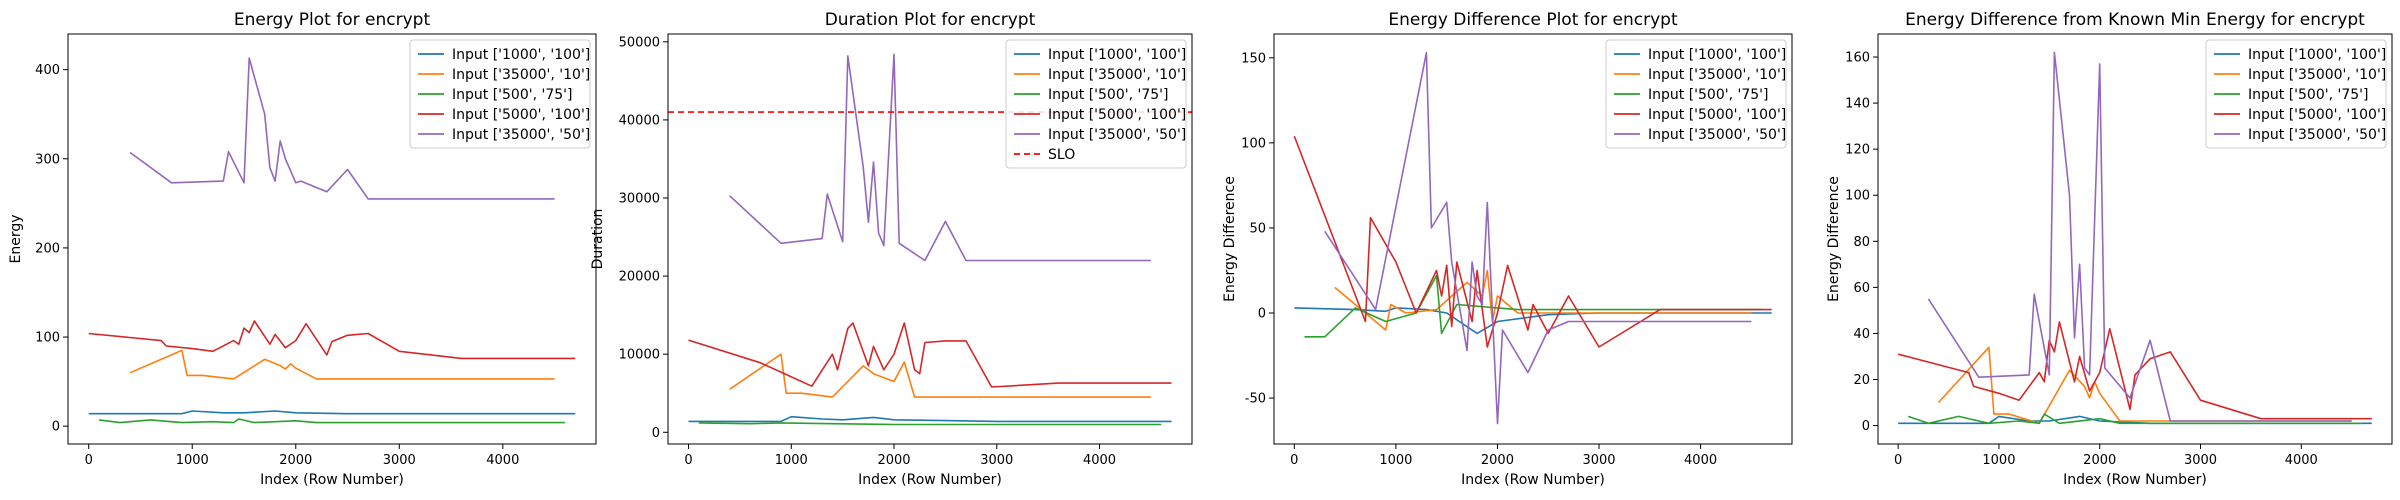  I want to click on y-tick-label: 200, so click(47, 248).